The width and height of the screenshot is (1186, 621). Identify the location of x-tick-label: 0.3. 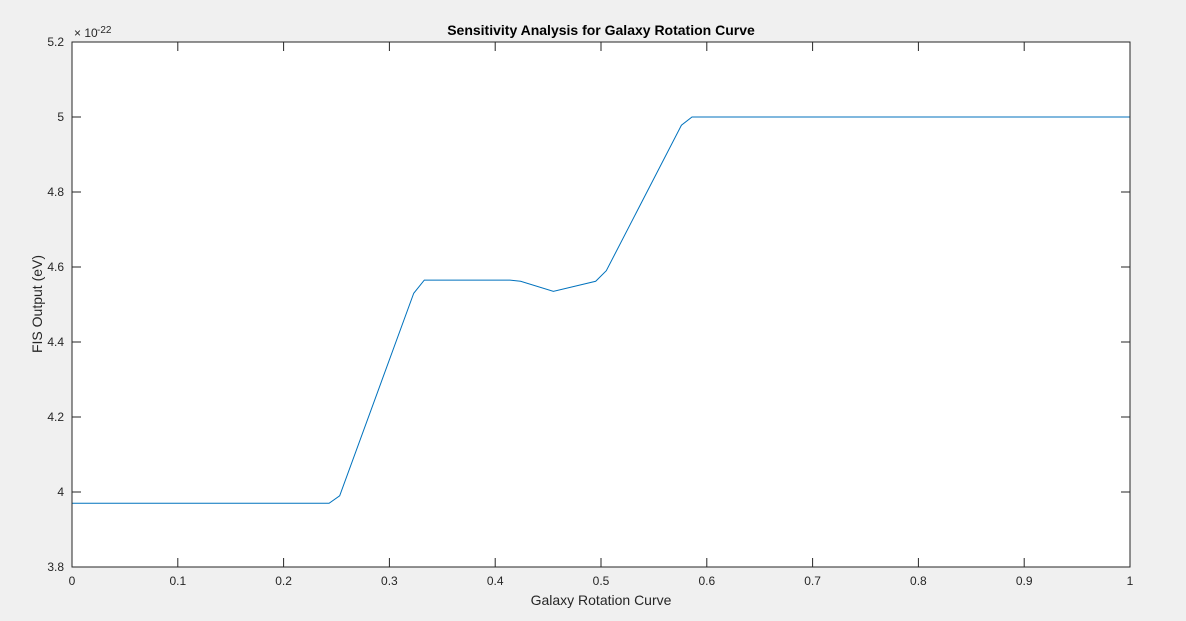
(389, 581).